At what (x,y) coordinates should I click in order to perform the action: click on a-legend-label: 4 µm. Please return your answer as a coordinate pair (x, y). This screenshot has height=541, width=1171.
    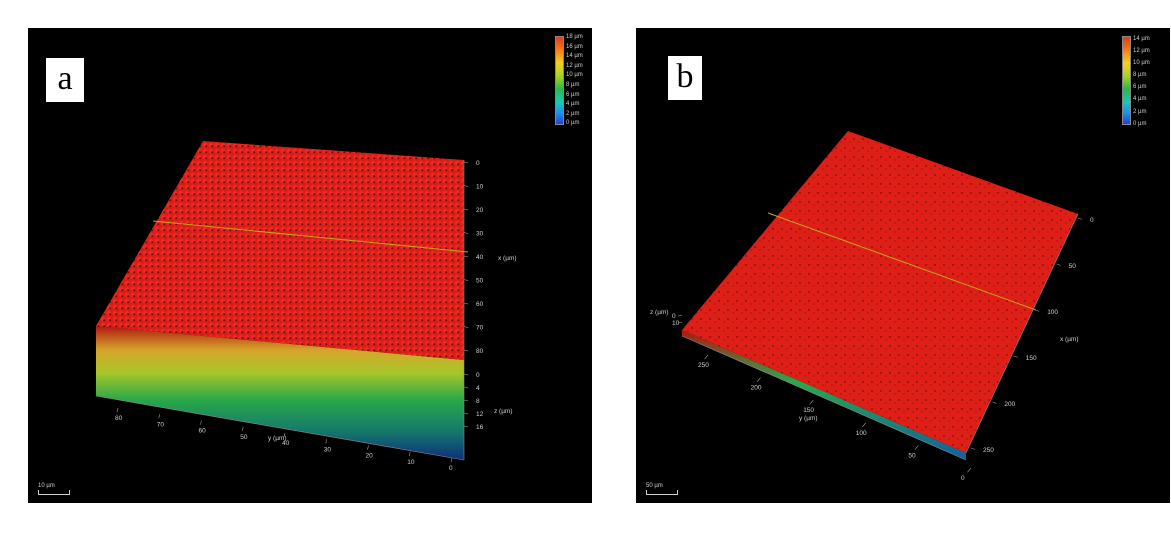
    Looking at the image, I should click on (573, 104).